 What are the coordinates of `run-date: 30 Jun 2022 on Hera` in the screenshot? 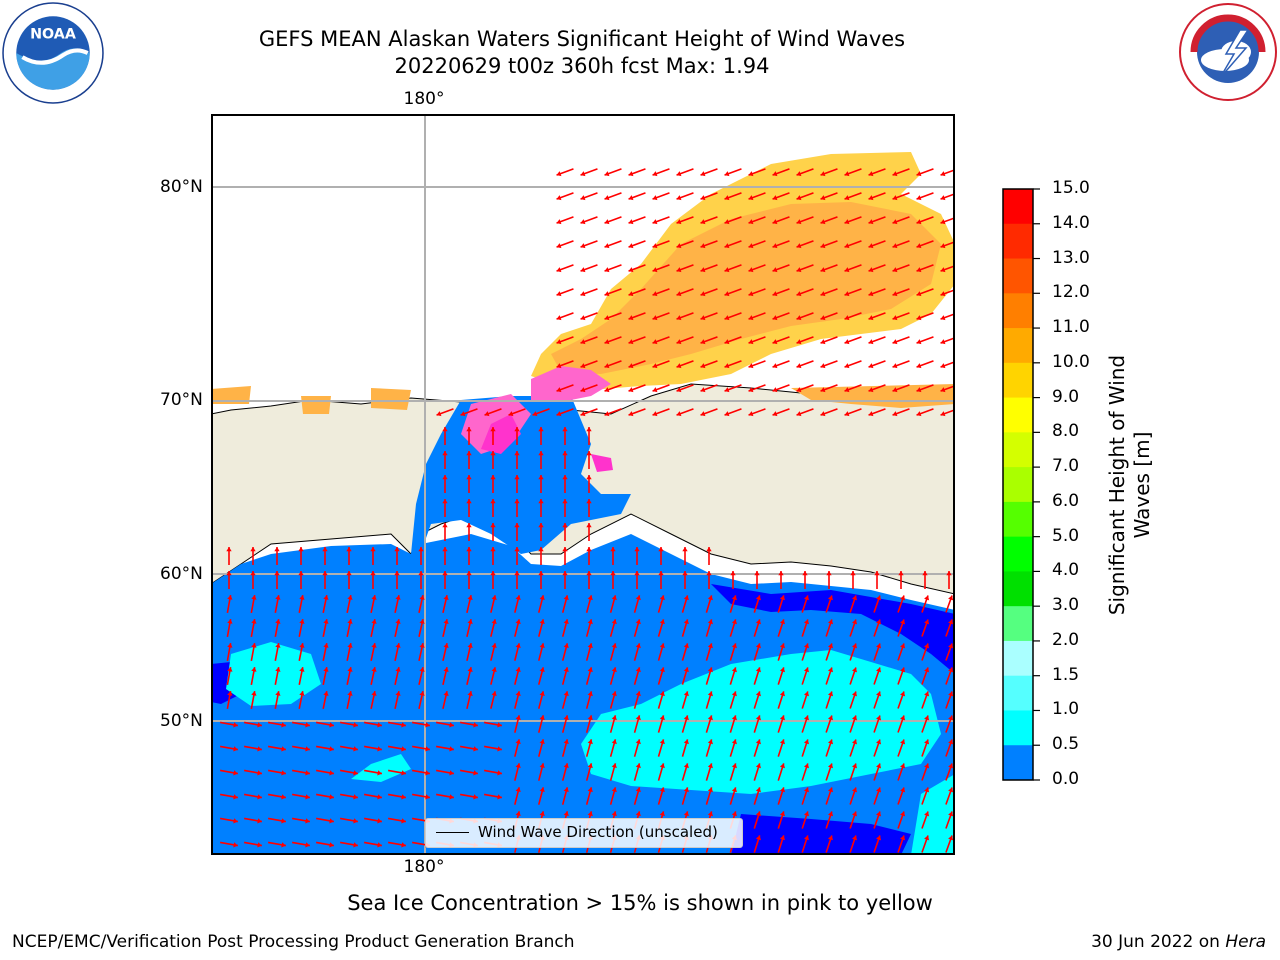 It's located at (1178, 942).